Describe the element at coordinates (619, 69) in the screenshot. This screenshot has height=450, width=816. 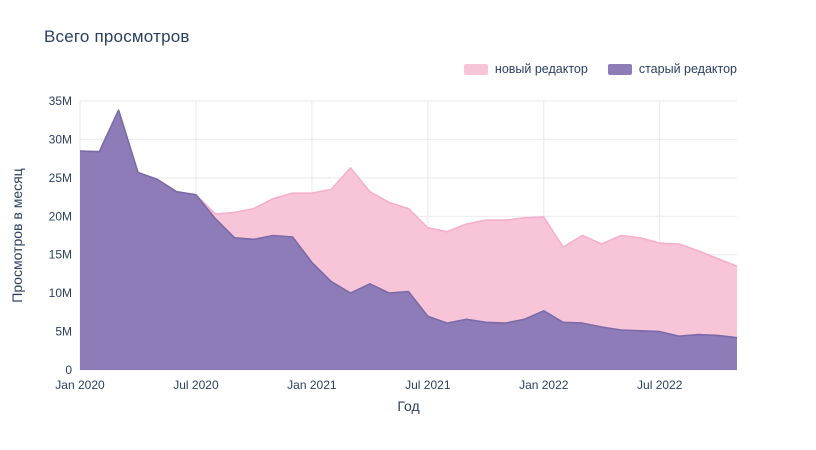
I see `old-editor-swatch-icon` at that location.